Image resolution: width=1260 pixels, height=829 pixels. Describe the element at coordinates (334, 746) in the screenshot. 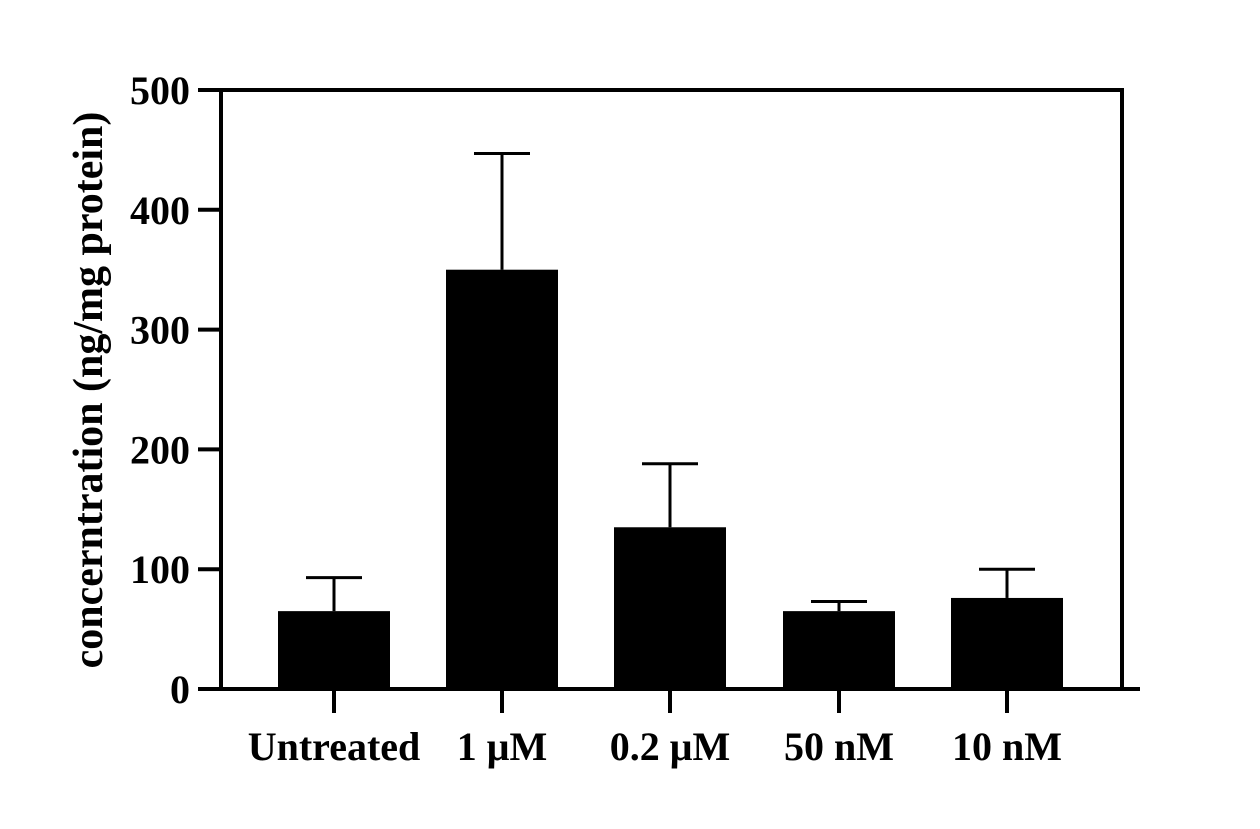

I see `x-tick-label: Untreated` at that location.